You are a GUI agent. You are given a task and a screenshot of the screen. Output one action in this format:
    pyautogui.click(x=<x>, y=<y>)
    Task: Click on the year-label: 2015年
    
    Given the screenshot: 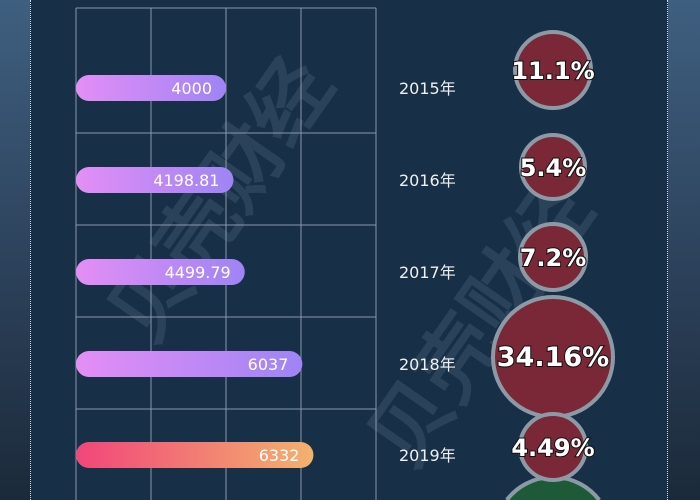 What is the action you would take?
    pyautogui.click(x=427, y=88)
    